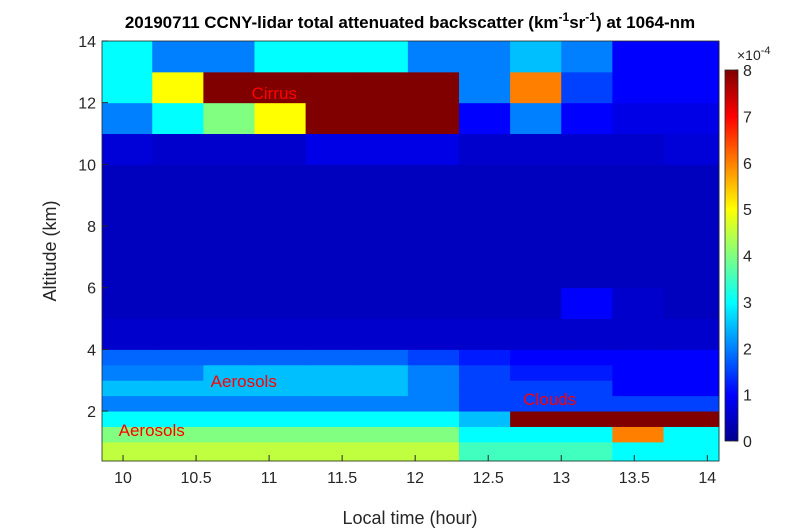 The width and height of the screenshot is (794, 530). What do you see at coordinates (91, 289) in the screenshot?
I see `y-tick-label: 6` at bounding box center [91, 289].